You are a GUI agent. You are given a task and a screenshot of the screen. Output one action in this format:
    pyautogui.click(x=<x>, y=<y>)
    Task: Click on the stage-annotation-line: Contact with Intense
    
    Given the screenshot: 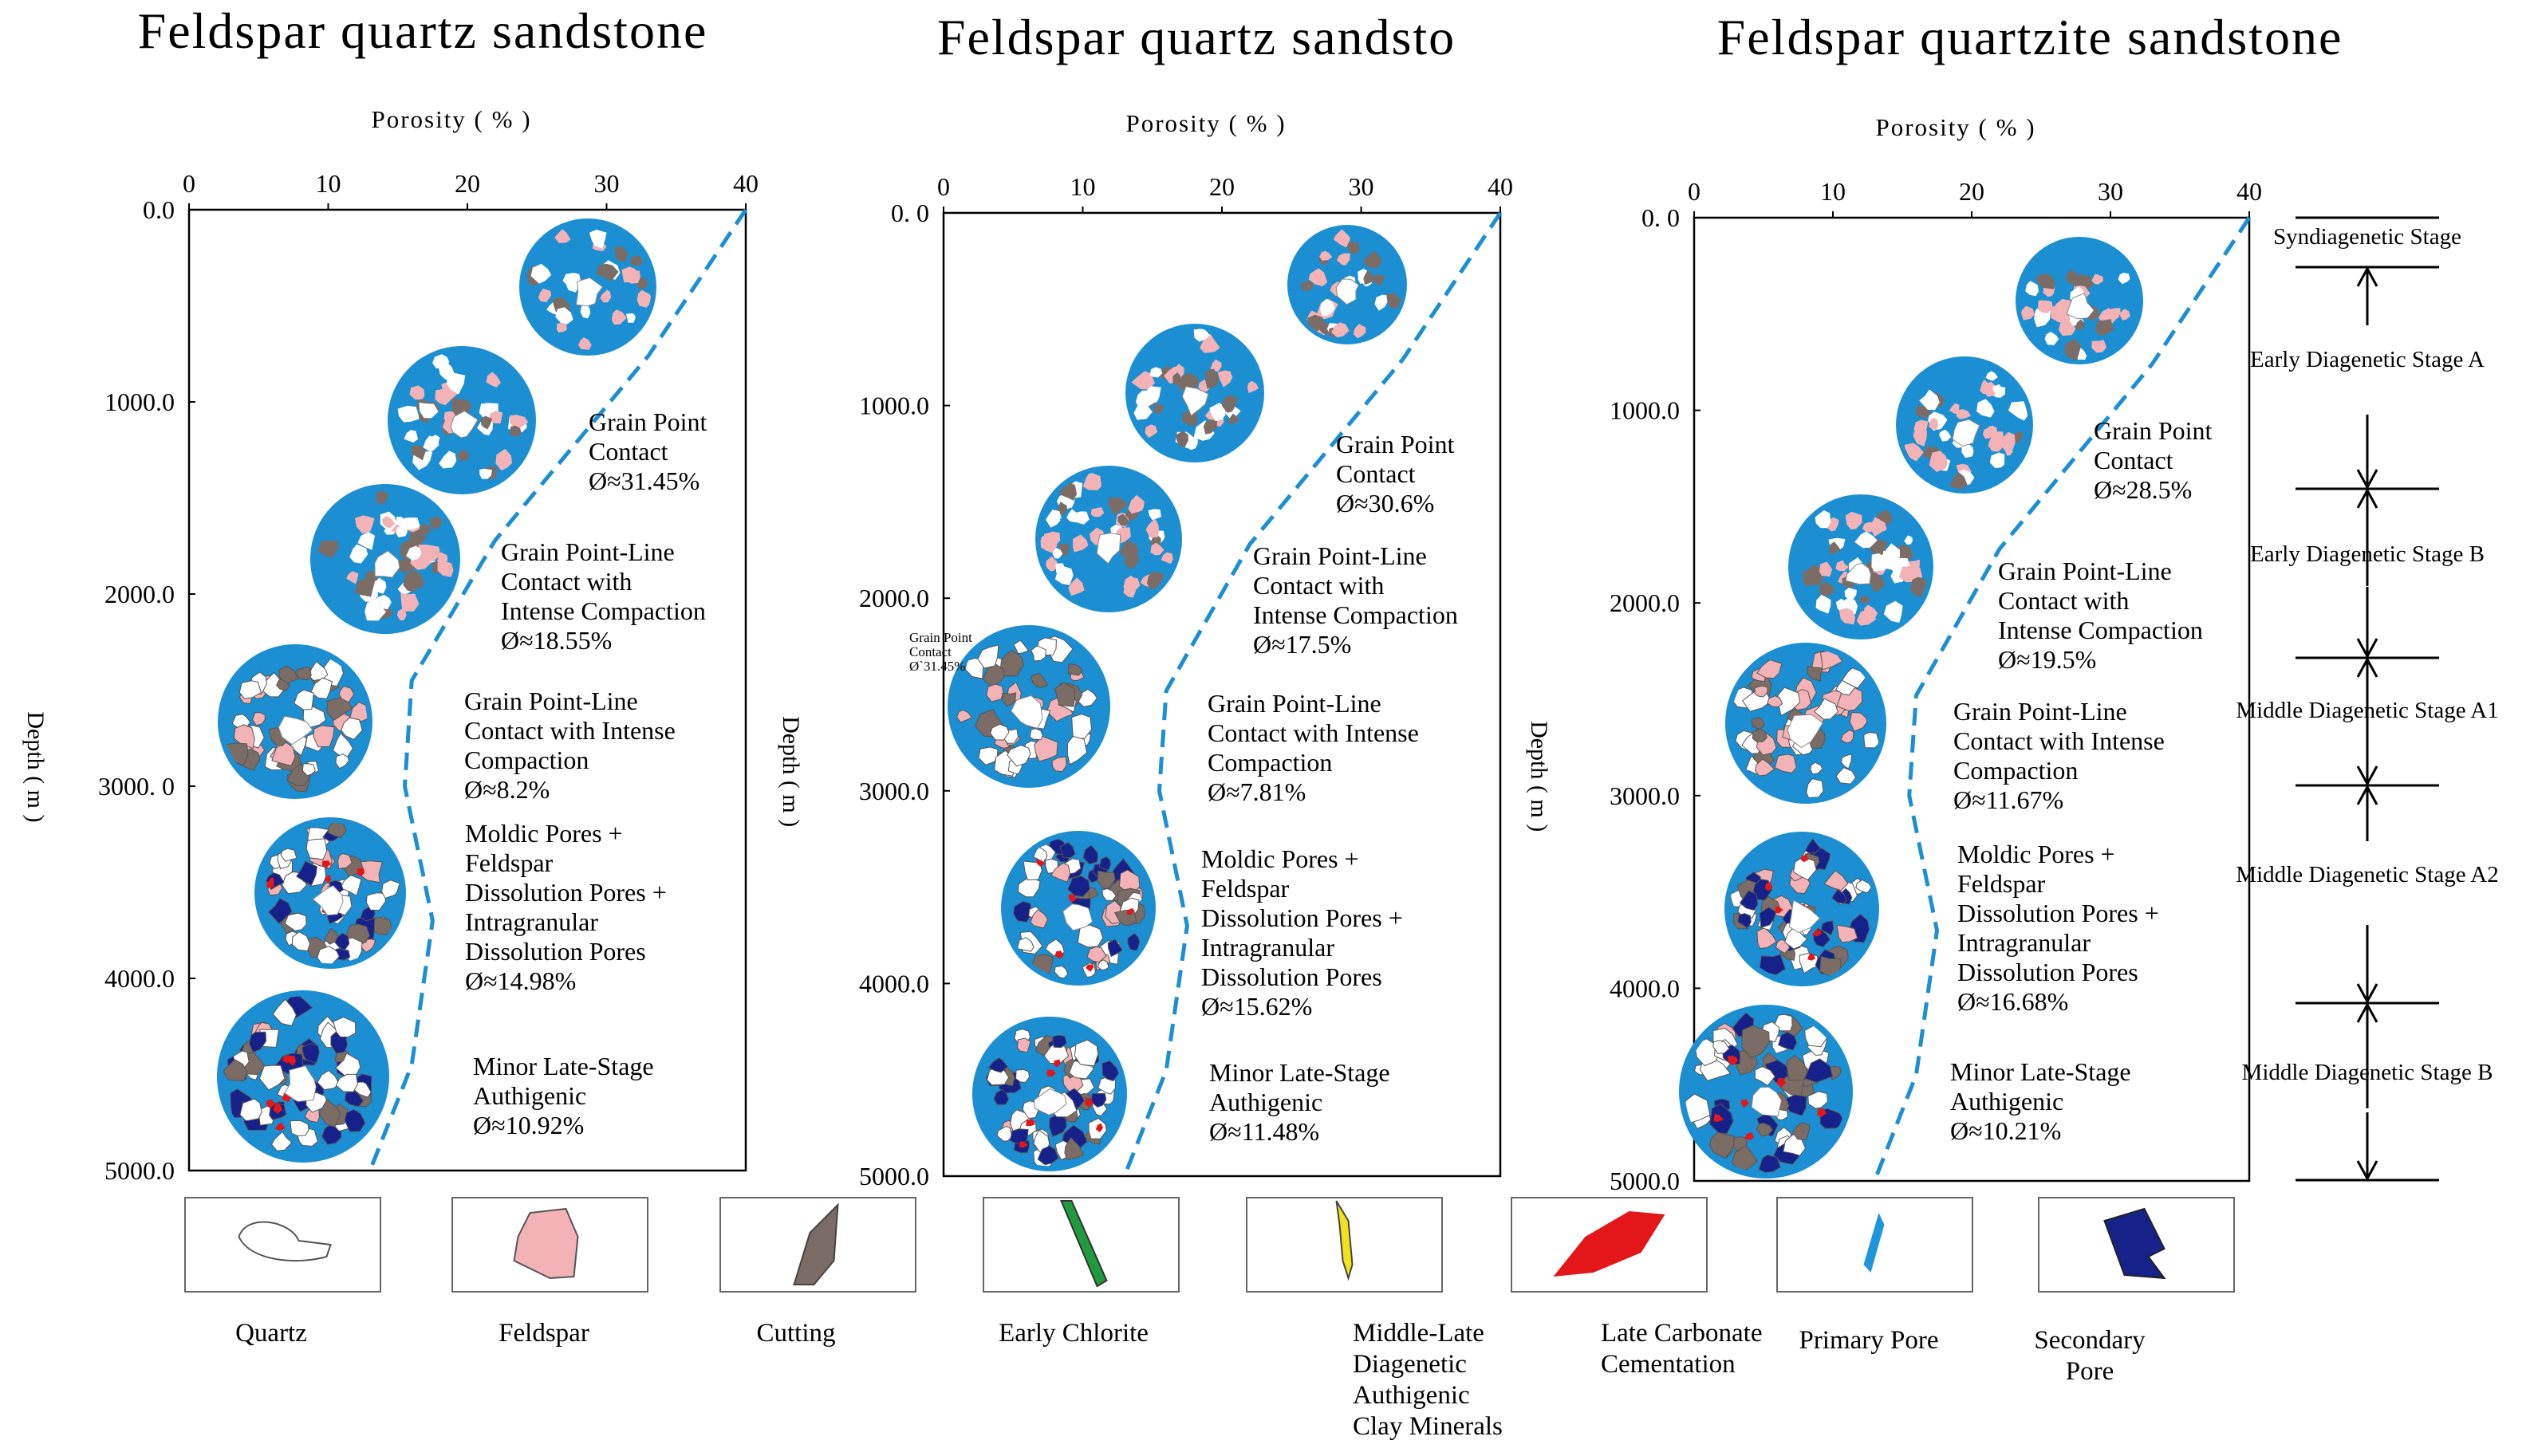 What is the action you would take?
    pyautogui.click(x=570, y=730)
    